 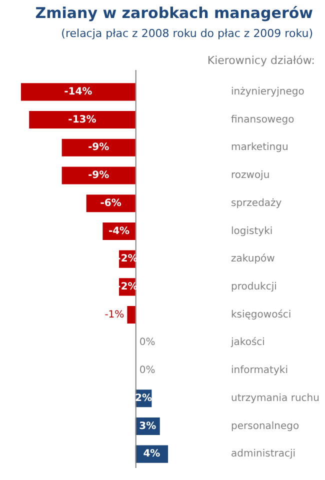 I want to click on y-tick-label: logistyki, so click(x=252, y=231).